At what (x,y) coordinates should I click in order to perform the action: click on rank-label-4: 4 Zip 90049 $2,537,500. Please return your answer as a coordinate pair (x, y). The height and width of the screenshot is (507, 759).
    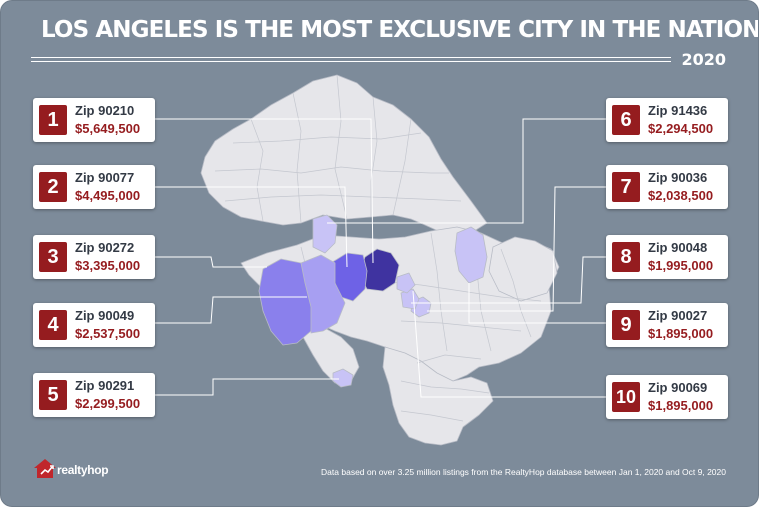
    Looking at the image, I should click on (94, 325).